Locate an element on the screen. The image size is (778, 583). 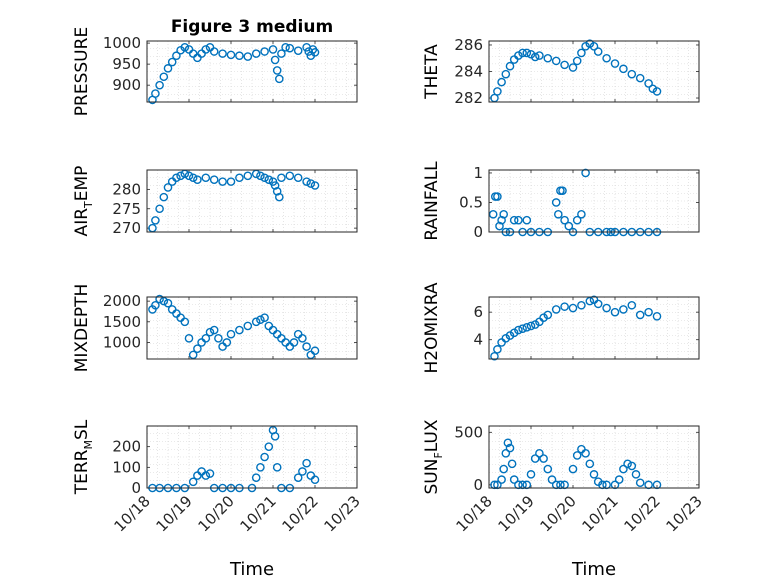
y-tick-label: 0.5 is located at coordinates (471, 202).